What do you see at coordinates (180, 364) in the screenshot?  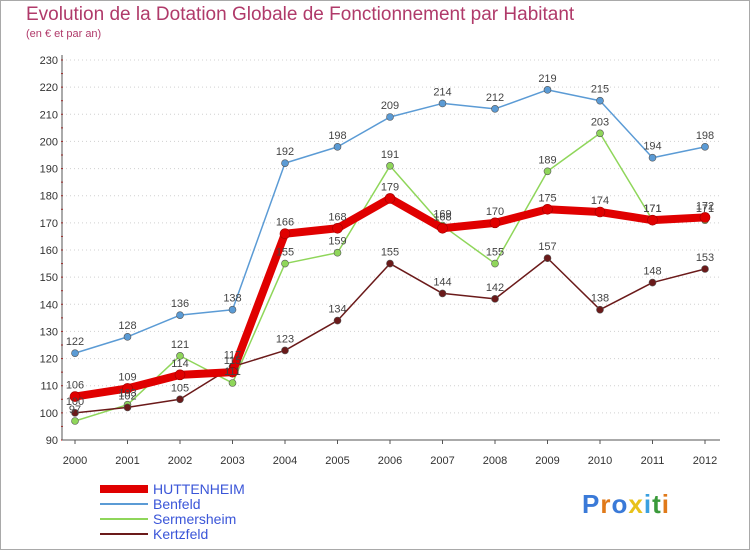 I see `data-label: 114` at bounding box center [180, 364].